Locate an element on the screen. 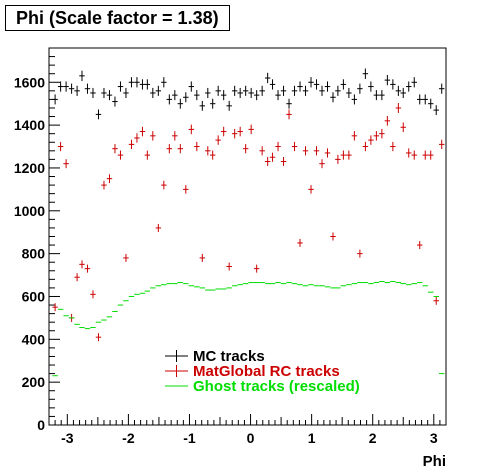 This screenshot has width=496, height=472. legend-label: MatGlobal RC tracks is located at coordinates (266, 371).